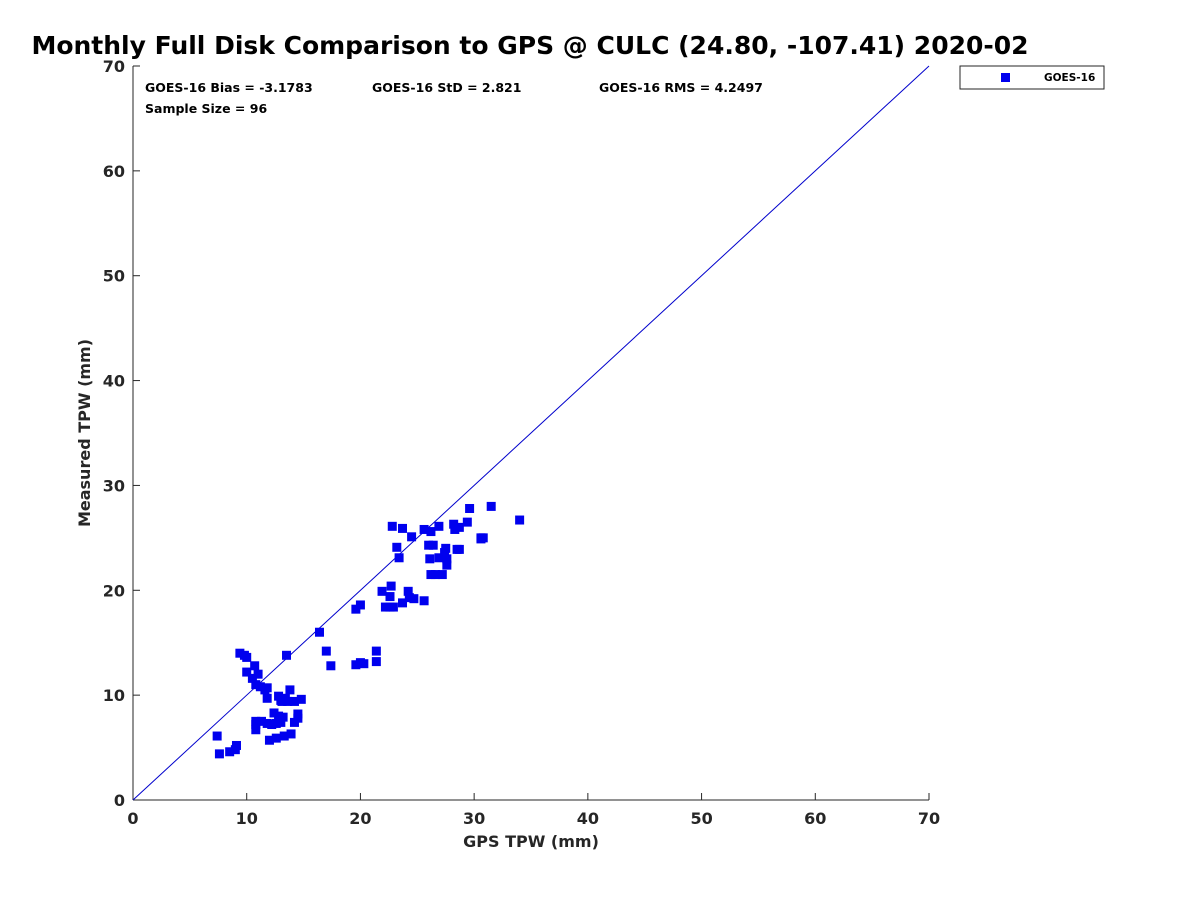 The width and height of the screenshot is (1200, 900). I want to click on y-tick-label: 30, so click(114, 485).